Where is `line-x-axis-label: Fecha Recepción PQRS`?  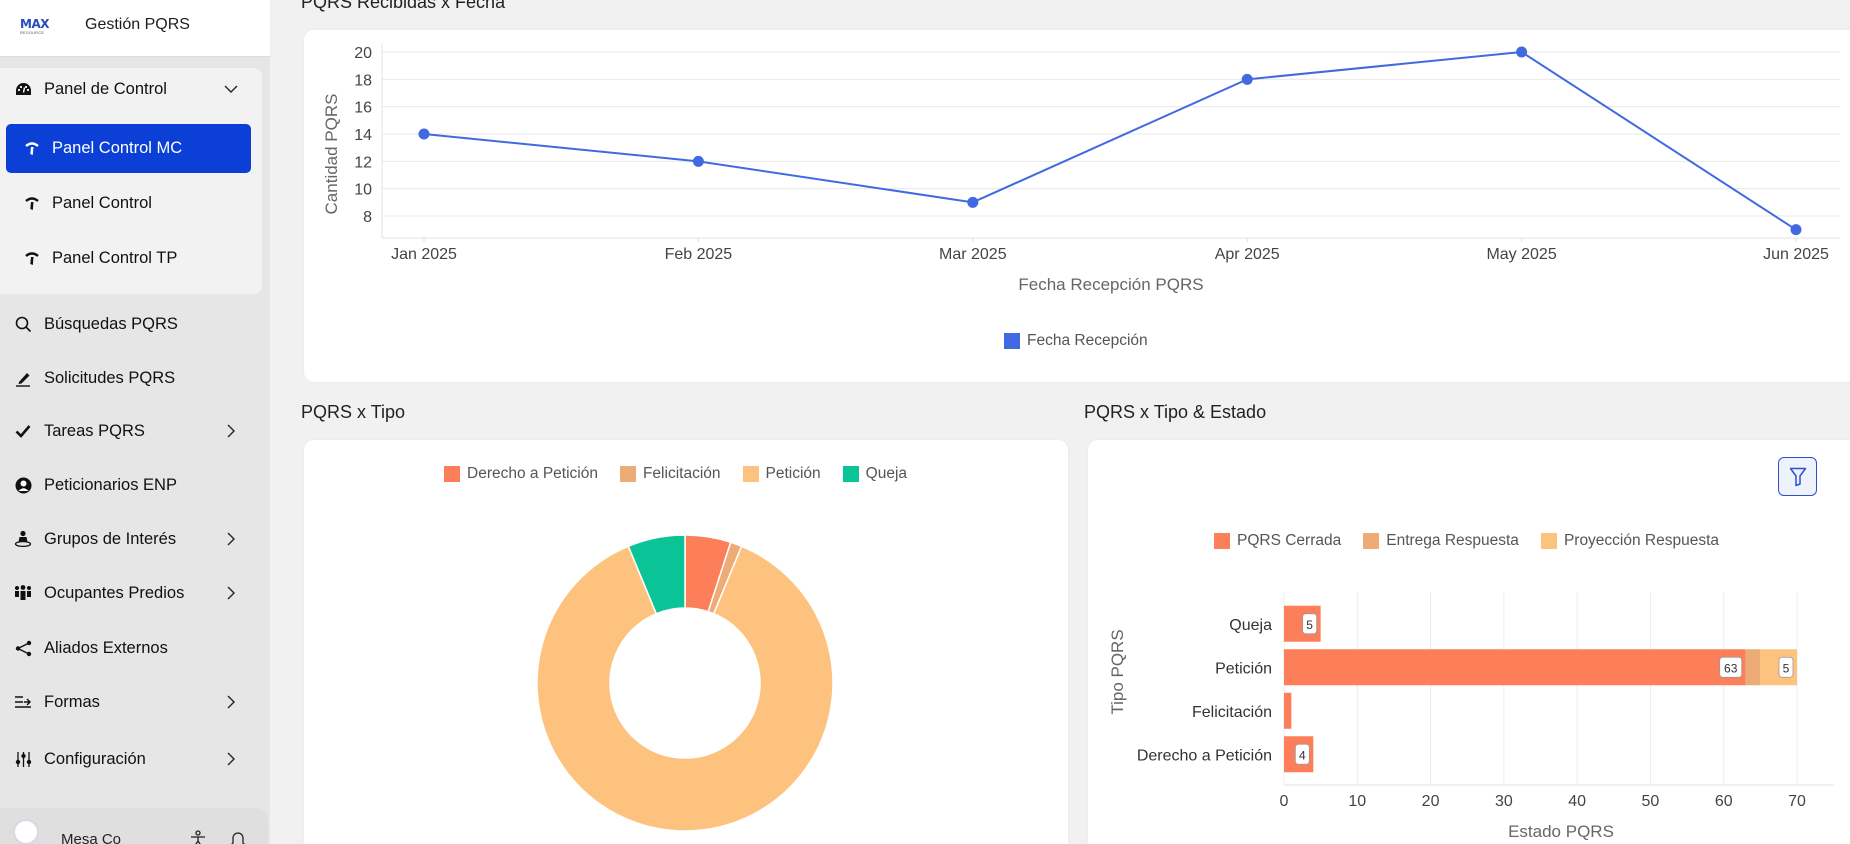 line-x-axis-label: Fecha Recepción PQRS is located at coordinates (1110, 284).